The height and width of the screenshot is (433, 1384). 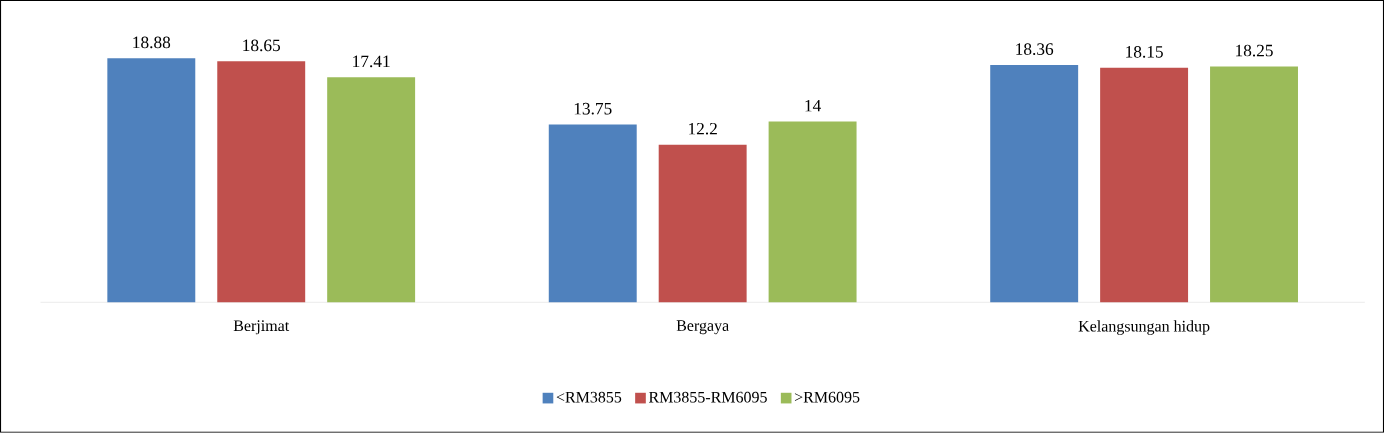 What do you see at coordinates (703, 129) in the screenshot?
I see `data-label: 12.2` at bounding box center [703, 129].